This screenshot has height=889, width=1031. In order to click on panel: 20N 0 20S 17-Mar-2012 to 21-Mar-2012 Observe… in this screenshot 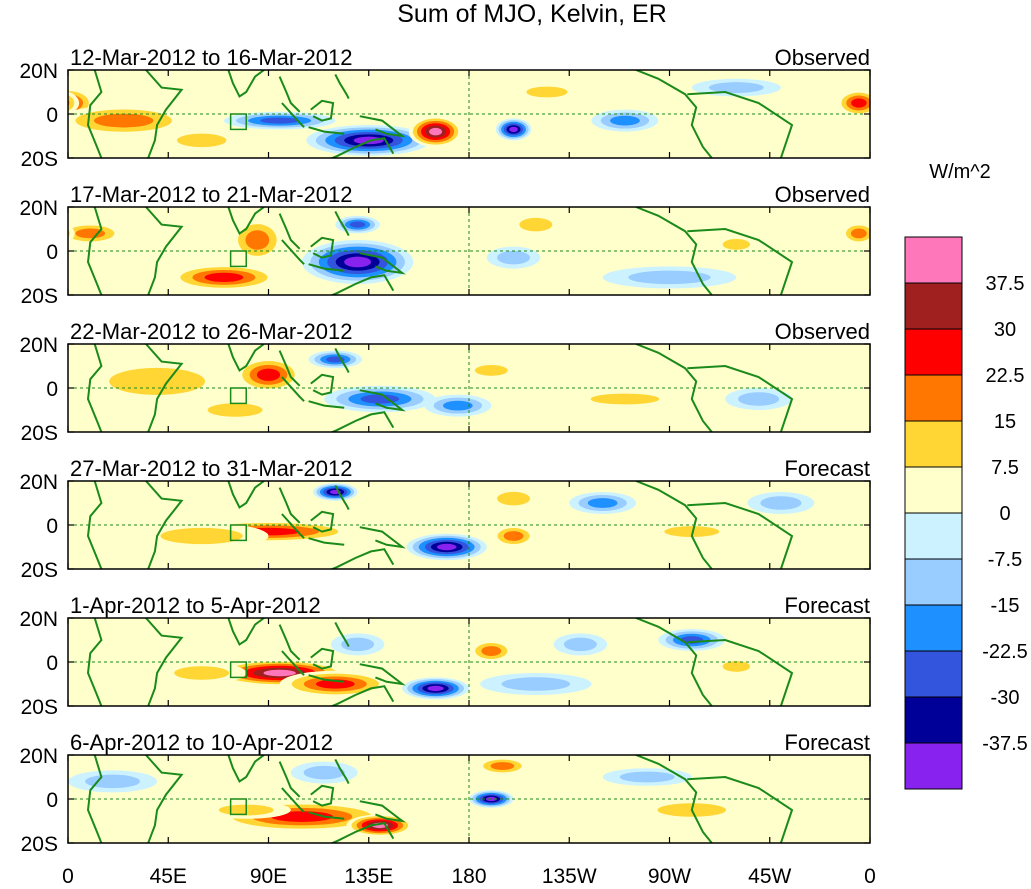, I will do `click(445, 245)`.